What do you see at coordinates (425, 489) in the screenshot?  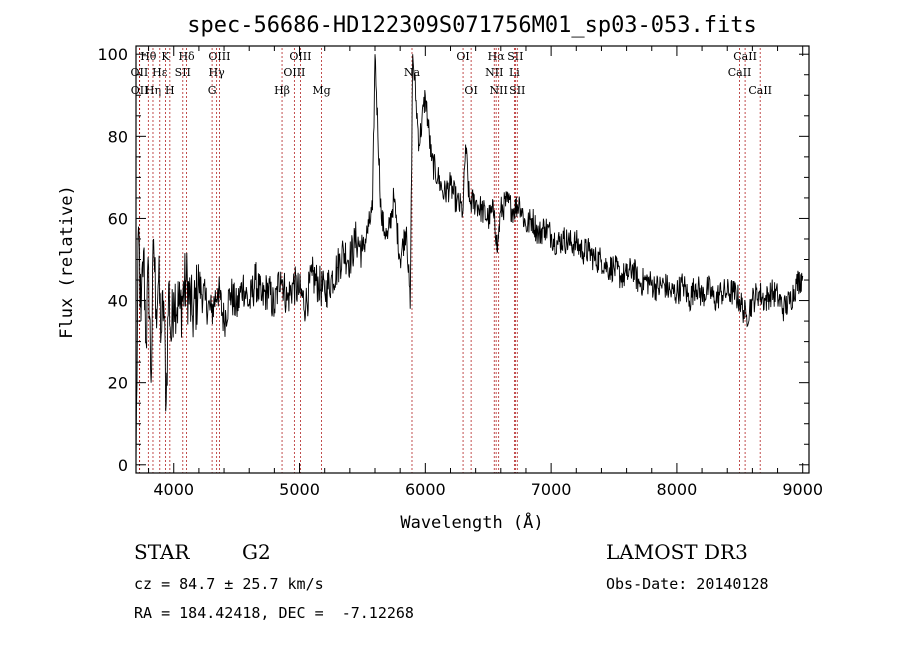 I see `x-tick-label: 6000` at bounding box center [425, 489].